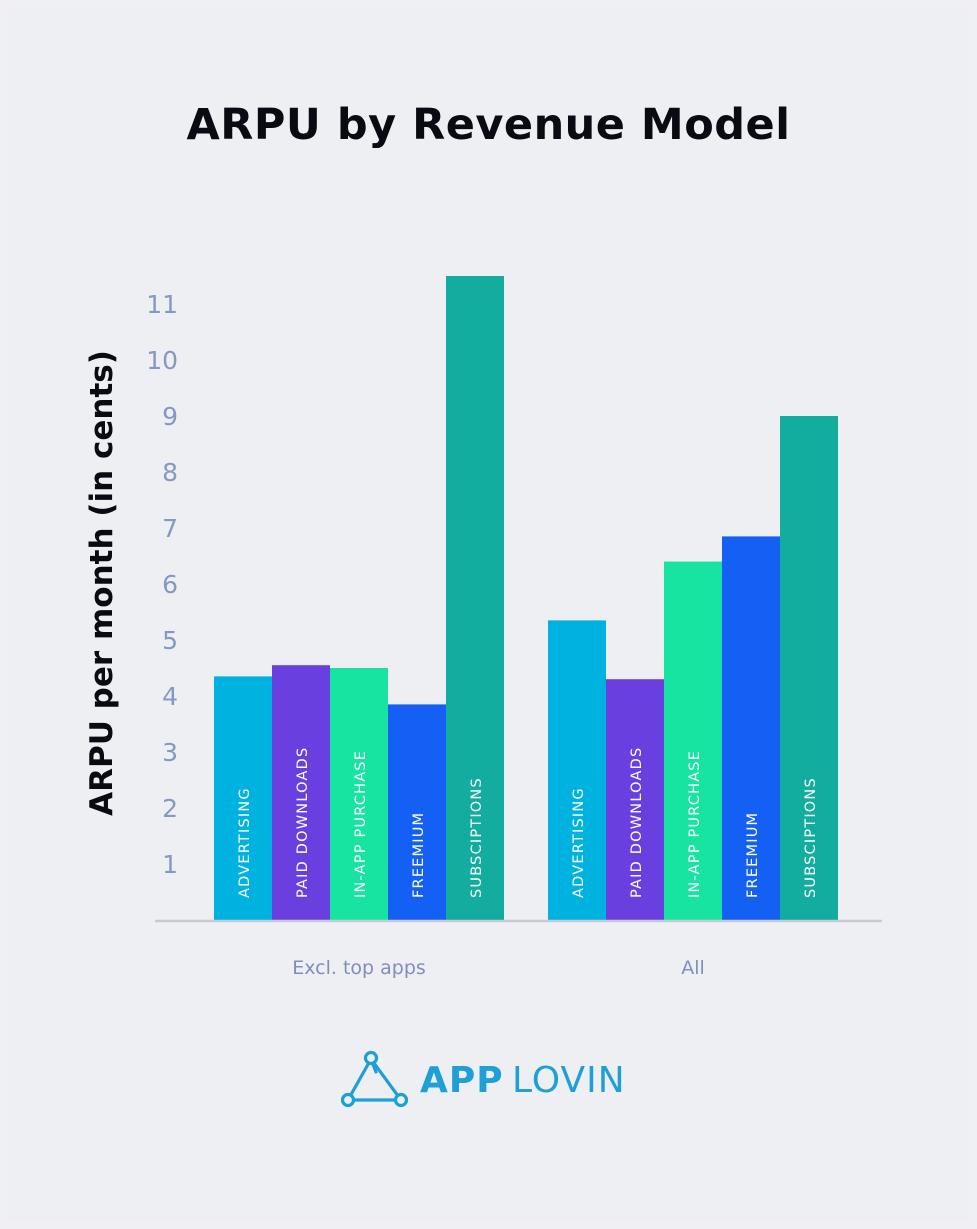 This screenshot has width=977, height=1229. Describe the element at coordinates (170, 696) in the screenshot. I see `y-tick-label: 4` at that location.